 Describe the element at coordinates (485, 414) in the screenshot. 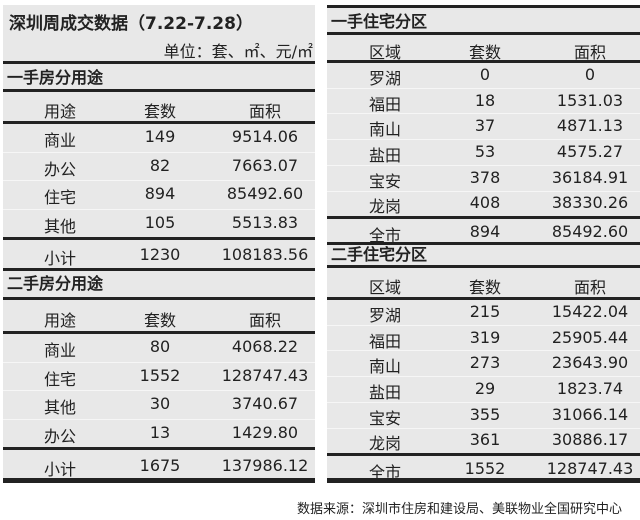

I see `table-row-cell: 355` at that location.